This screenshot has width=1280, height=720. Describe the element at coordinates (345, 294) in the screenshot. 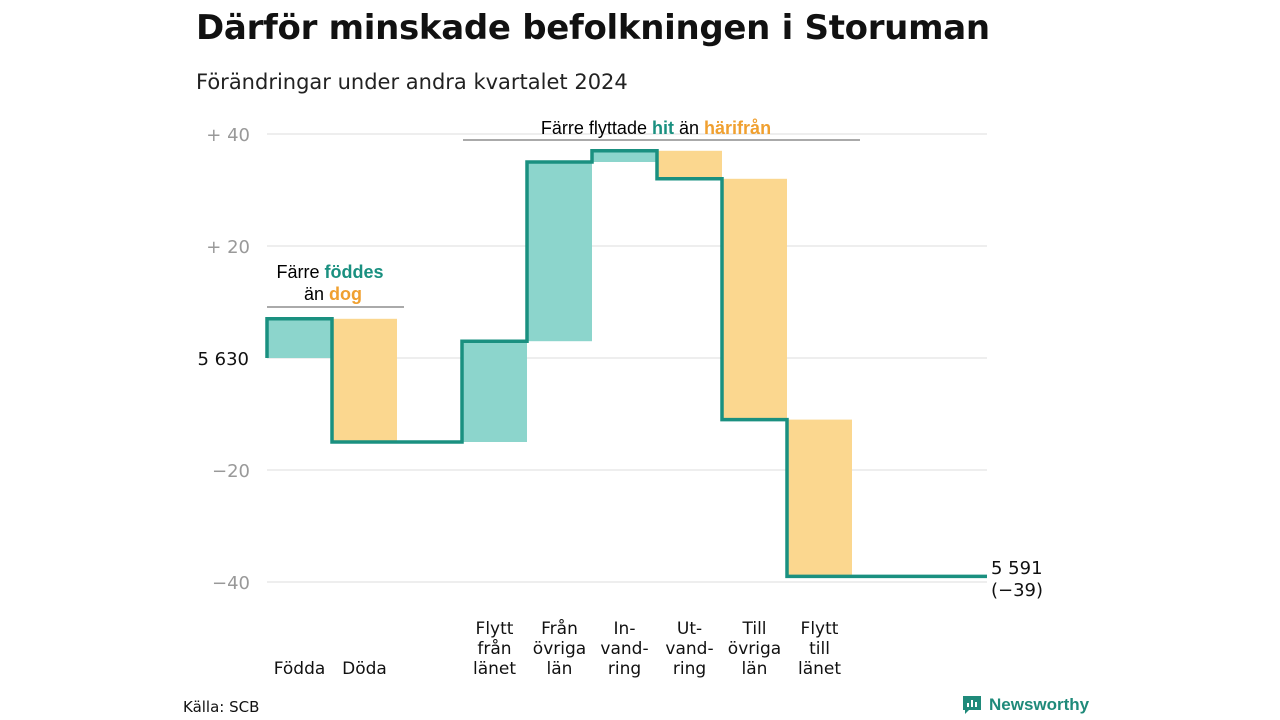

I see `births-annotation-accent-2: dog` at that location.